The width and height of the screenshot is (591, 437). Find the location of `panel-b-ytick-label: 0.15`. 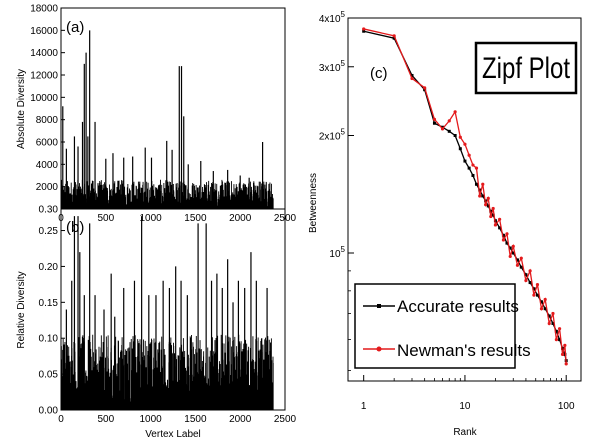

panel-b-ytick-label: 0.15 is located at coordinates (49, 303).